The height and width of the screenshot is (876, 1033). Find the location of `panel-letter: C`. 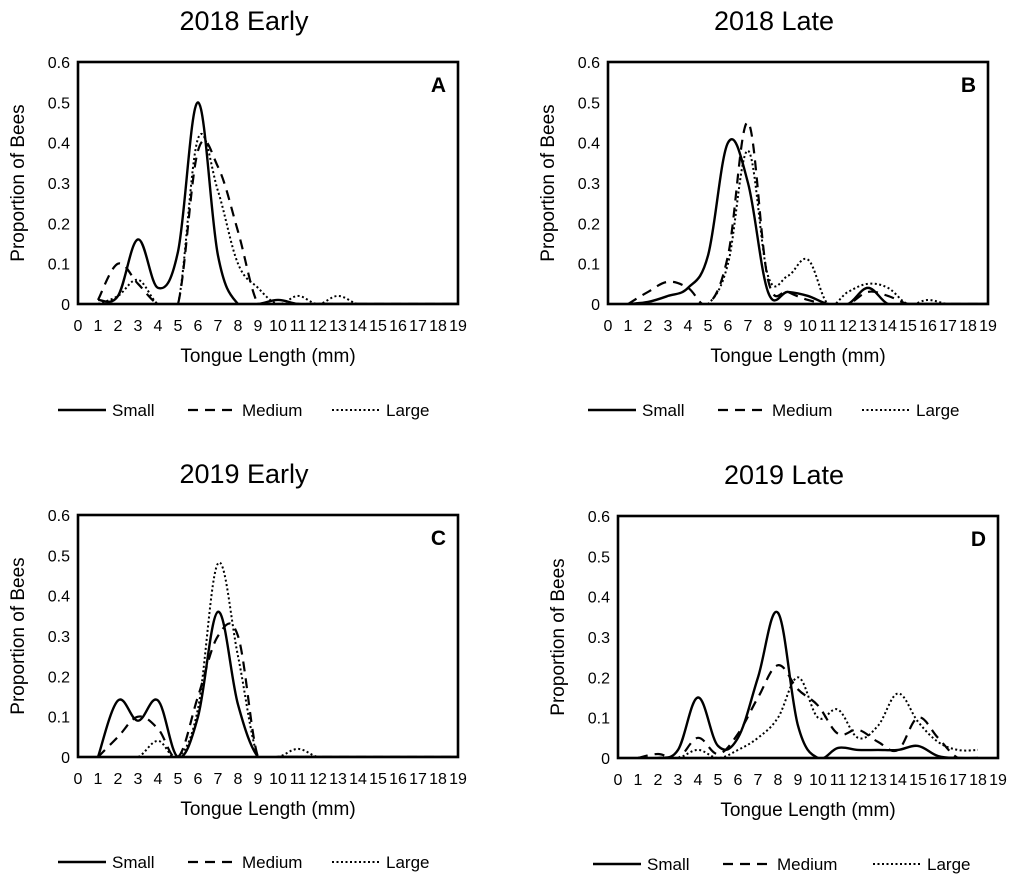

panel-letter: C is located at coordinates (438, 538).